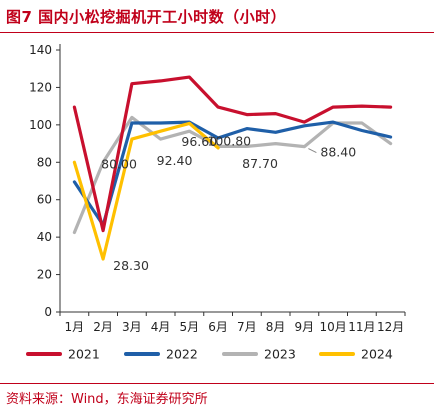  I want to click on leader-line, so click(312, 151).